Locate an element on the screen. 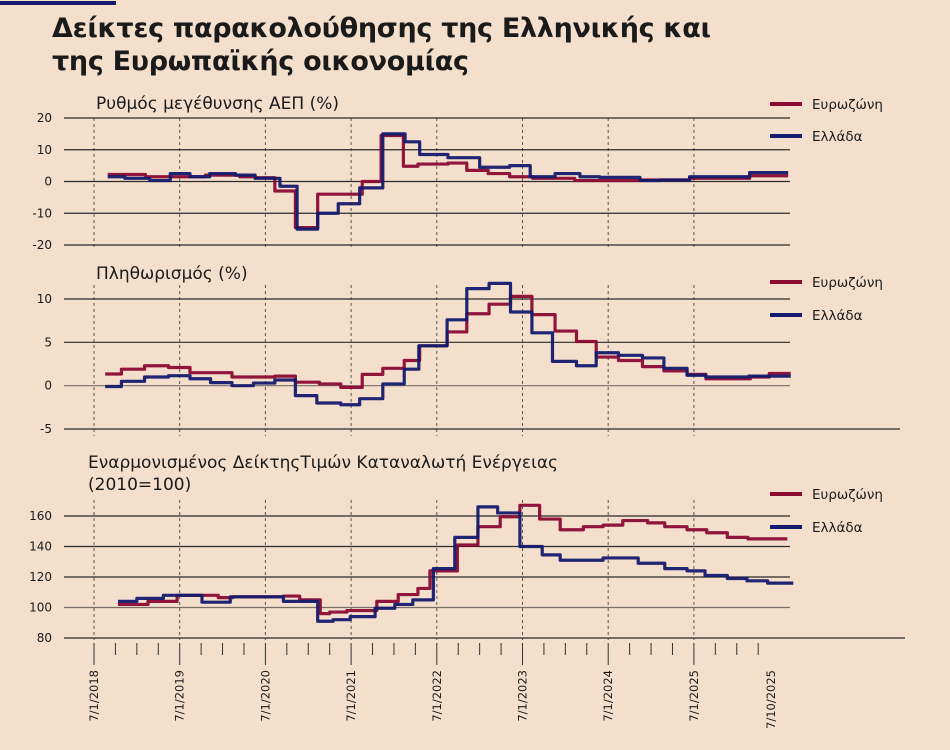 The height and width of the screenshot is (750, 950). x-tick-label: 7/1/2019 is located at coordinates (180, 696).